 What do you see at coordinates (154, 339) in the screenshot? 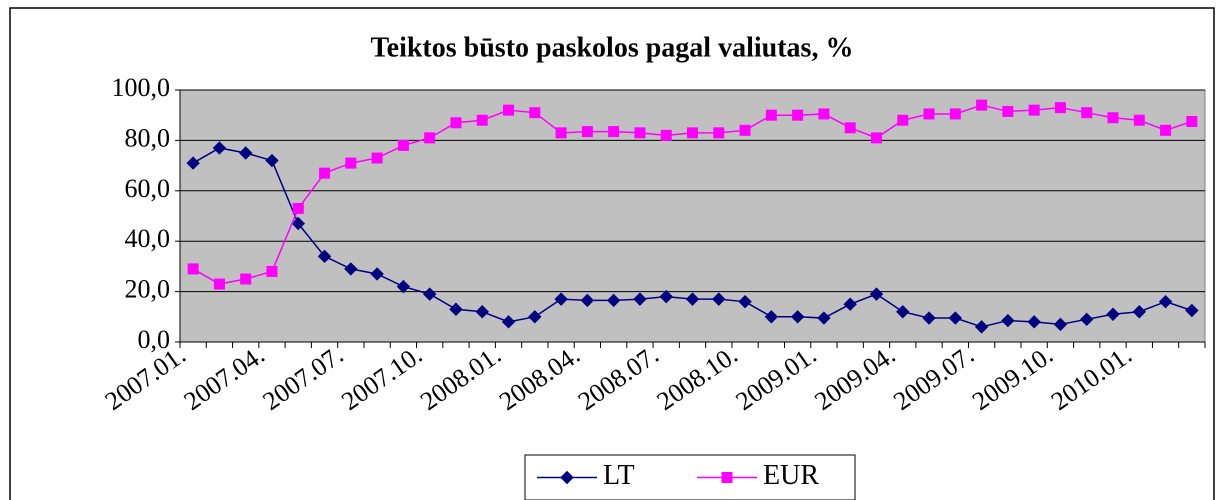
I see `y-tick-label: 0,0` at bounding box center [154, 339].